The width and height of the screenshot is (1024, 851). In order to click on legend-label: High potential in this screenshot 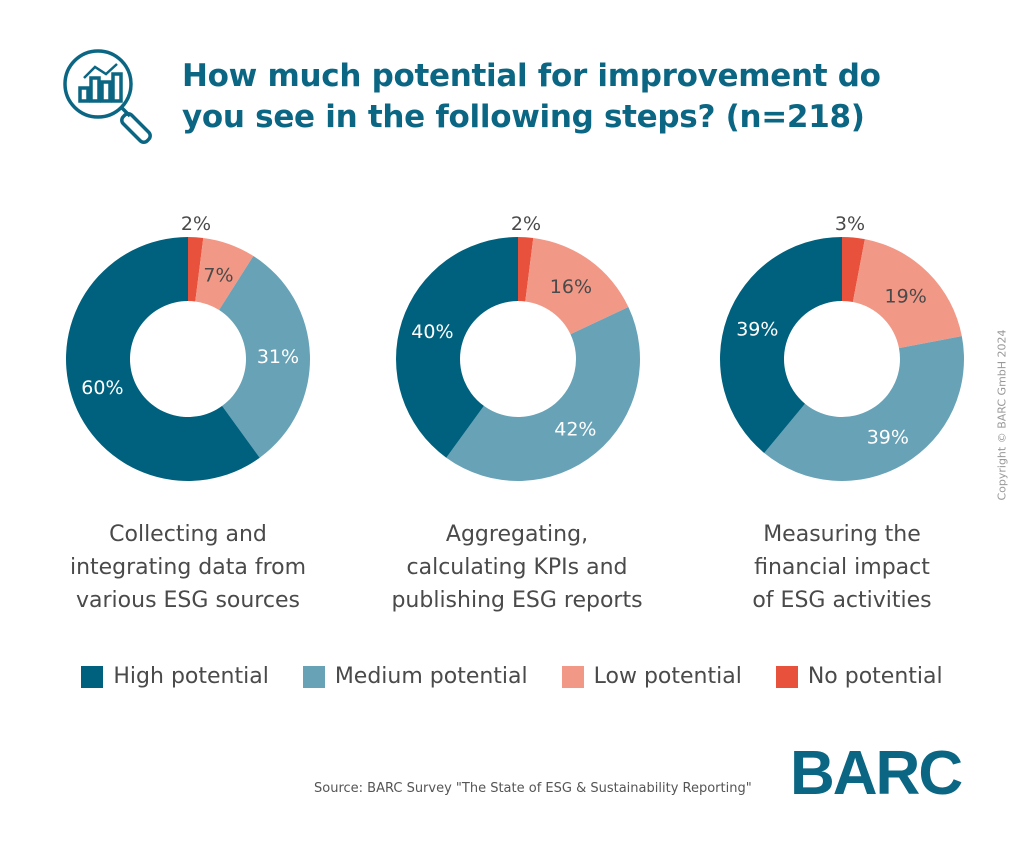, I will do `click(191, 676)`.